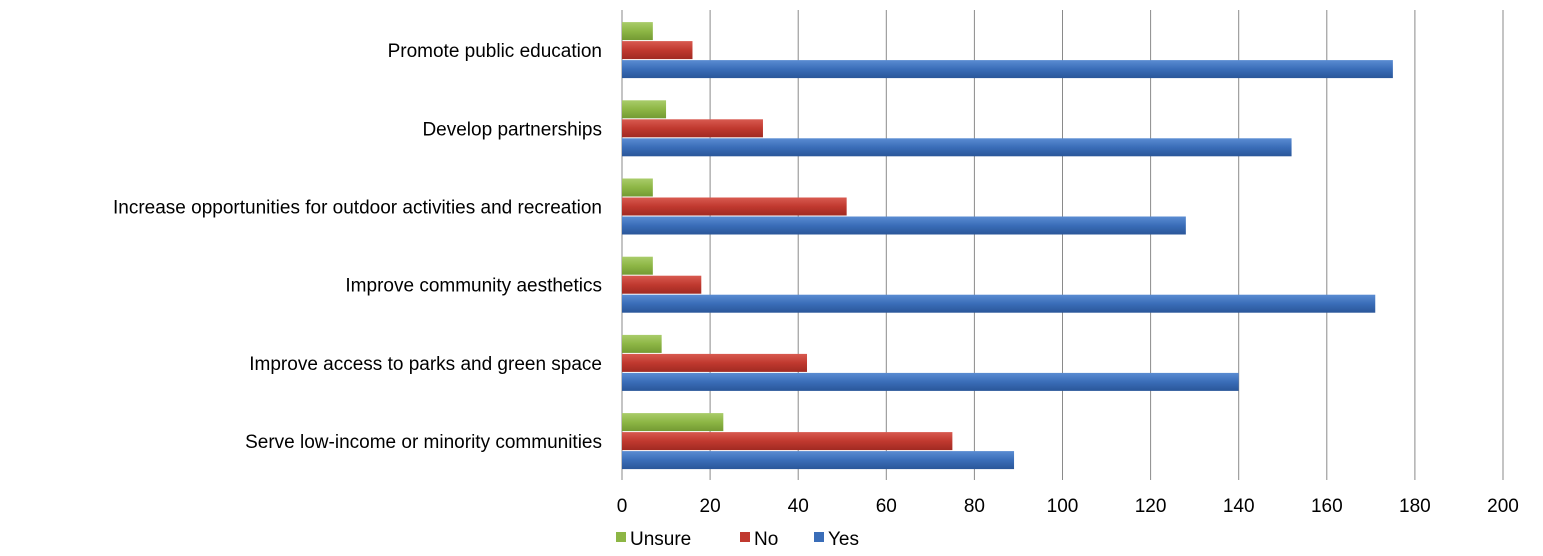  Describe the element at coordinates (766, 539) in the screenshot. I see `legend-label-no: No` at that location.